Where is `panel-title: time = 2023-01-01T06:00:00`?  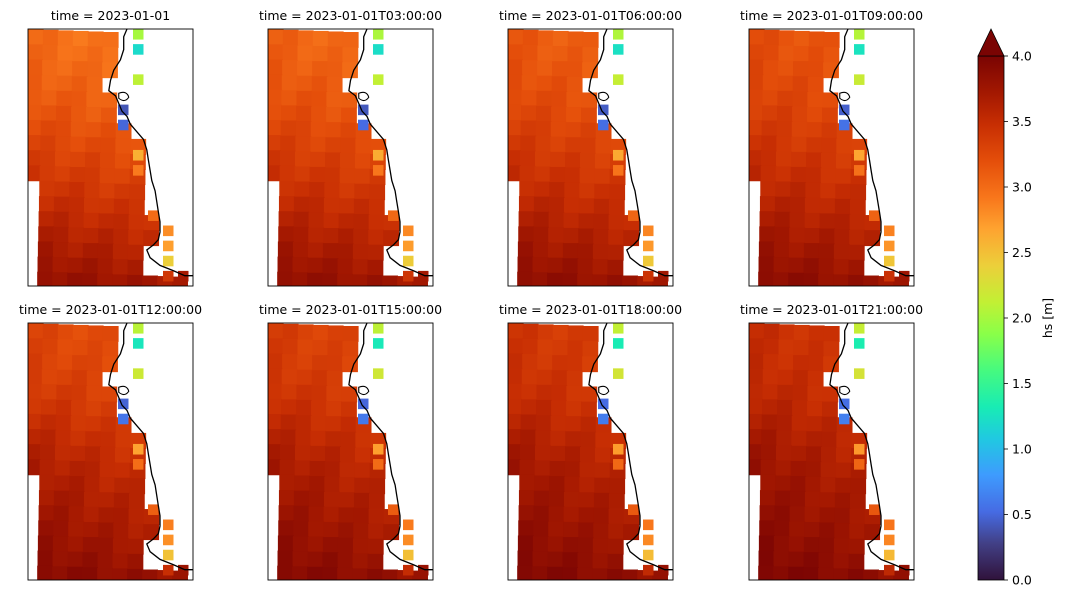 panel-title: time = 2023-01-01T06:00:00 is located at coordinates (590, 15).